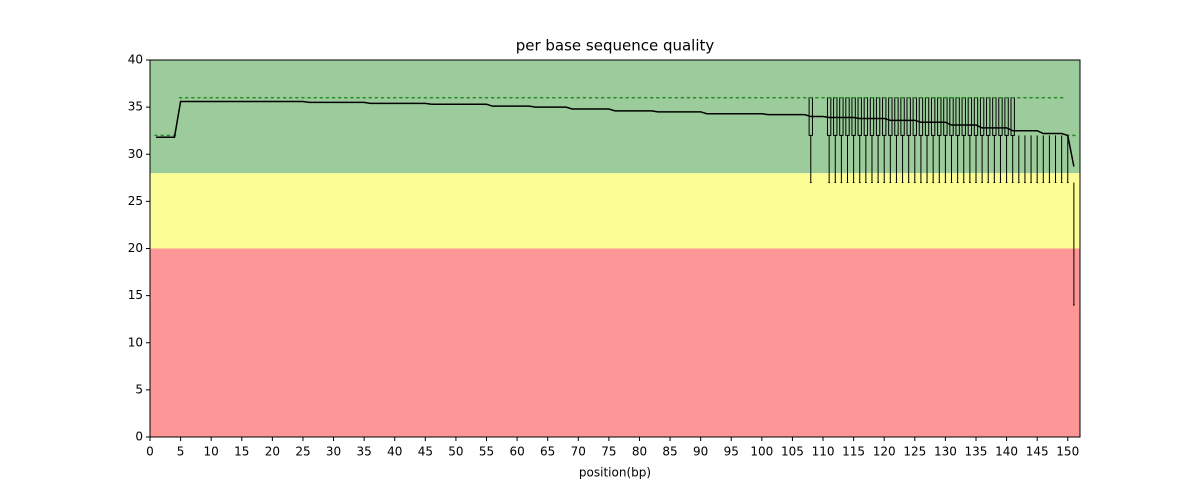  What do you see at coordinates (669, 452) in the screenshot?
I see `x-tick-label: 85` at bounding box center [669, 452].